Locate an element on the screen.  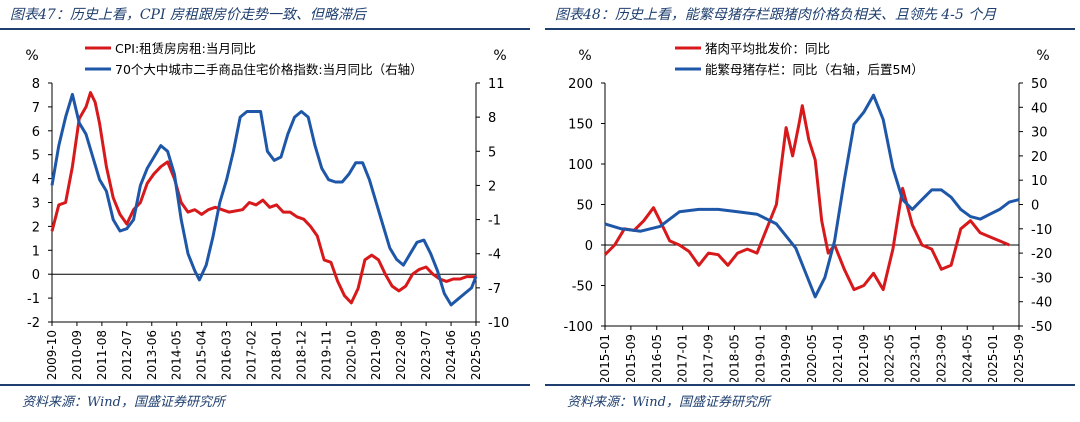
y-tick-label-right: -20 is located at coordinates (1041, 254).